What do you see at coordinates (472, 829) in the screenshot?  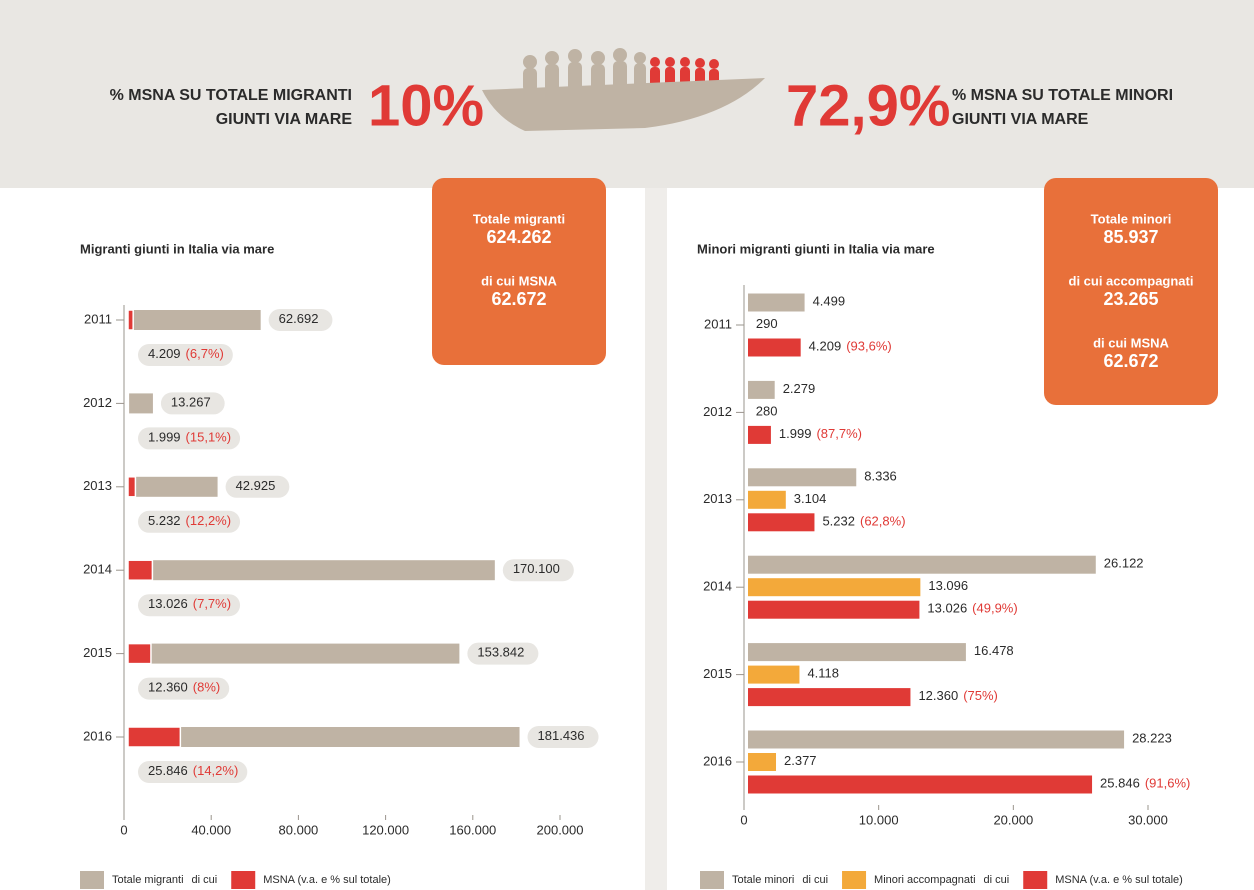 I see `x-tick-label: 160.000` at bounding box center [472, 829].